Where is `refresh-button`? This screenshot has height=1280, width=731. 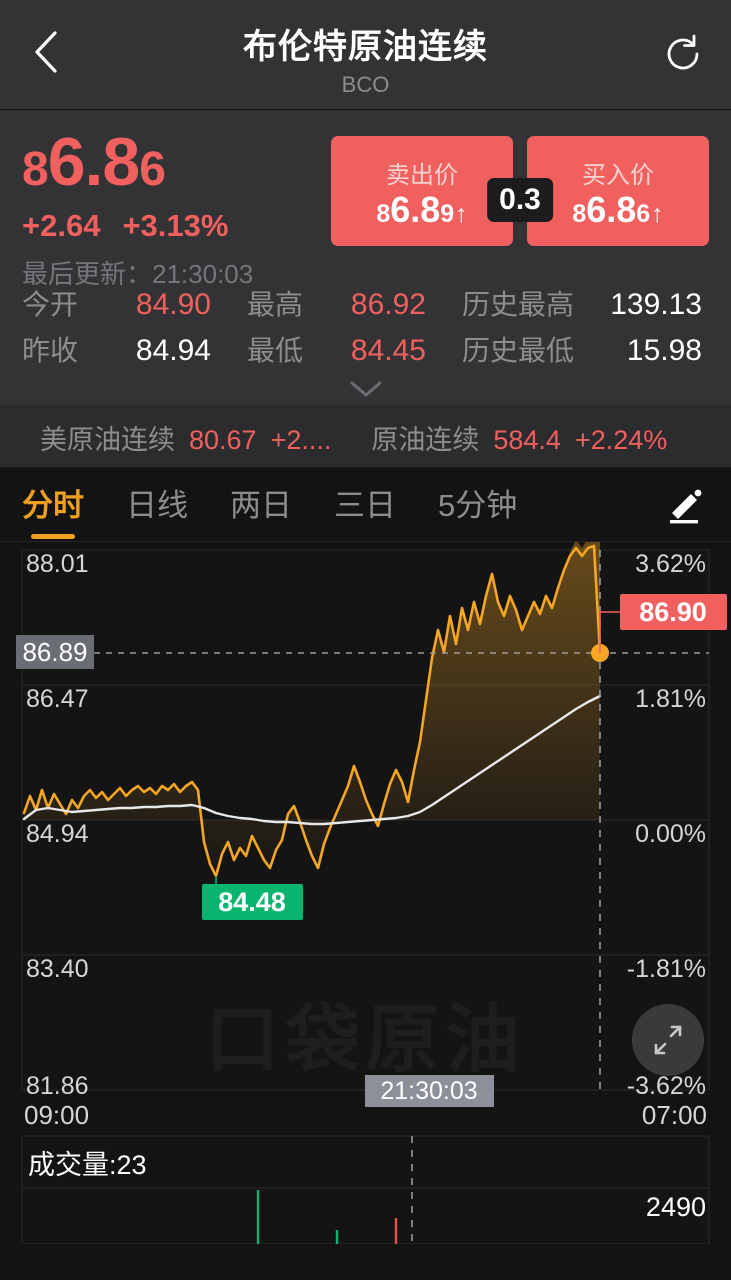
refresh-button is located at coordinates (683, 54).